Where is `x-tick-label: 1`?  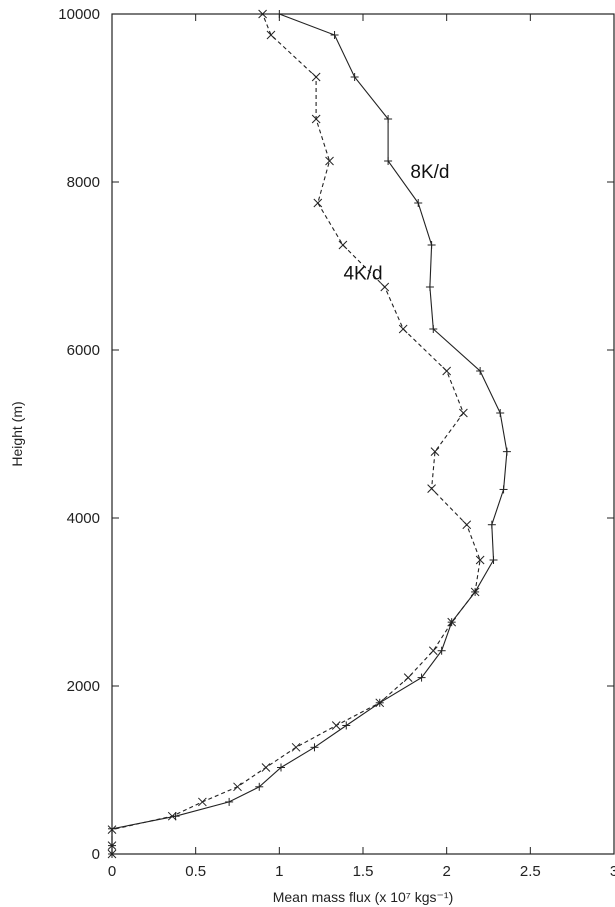
x-tick-label: 1 is located at coordinates (279, 871).